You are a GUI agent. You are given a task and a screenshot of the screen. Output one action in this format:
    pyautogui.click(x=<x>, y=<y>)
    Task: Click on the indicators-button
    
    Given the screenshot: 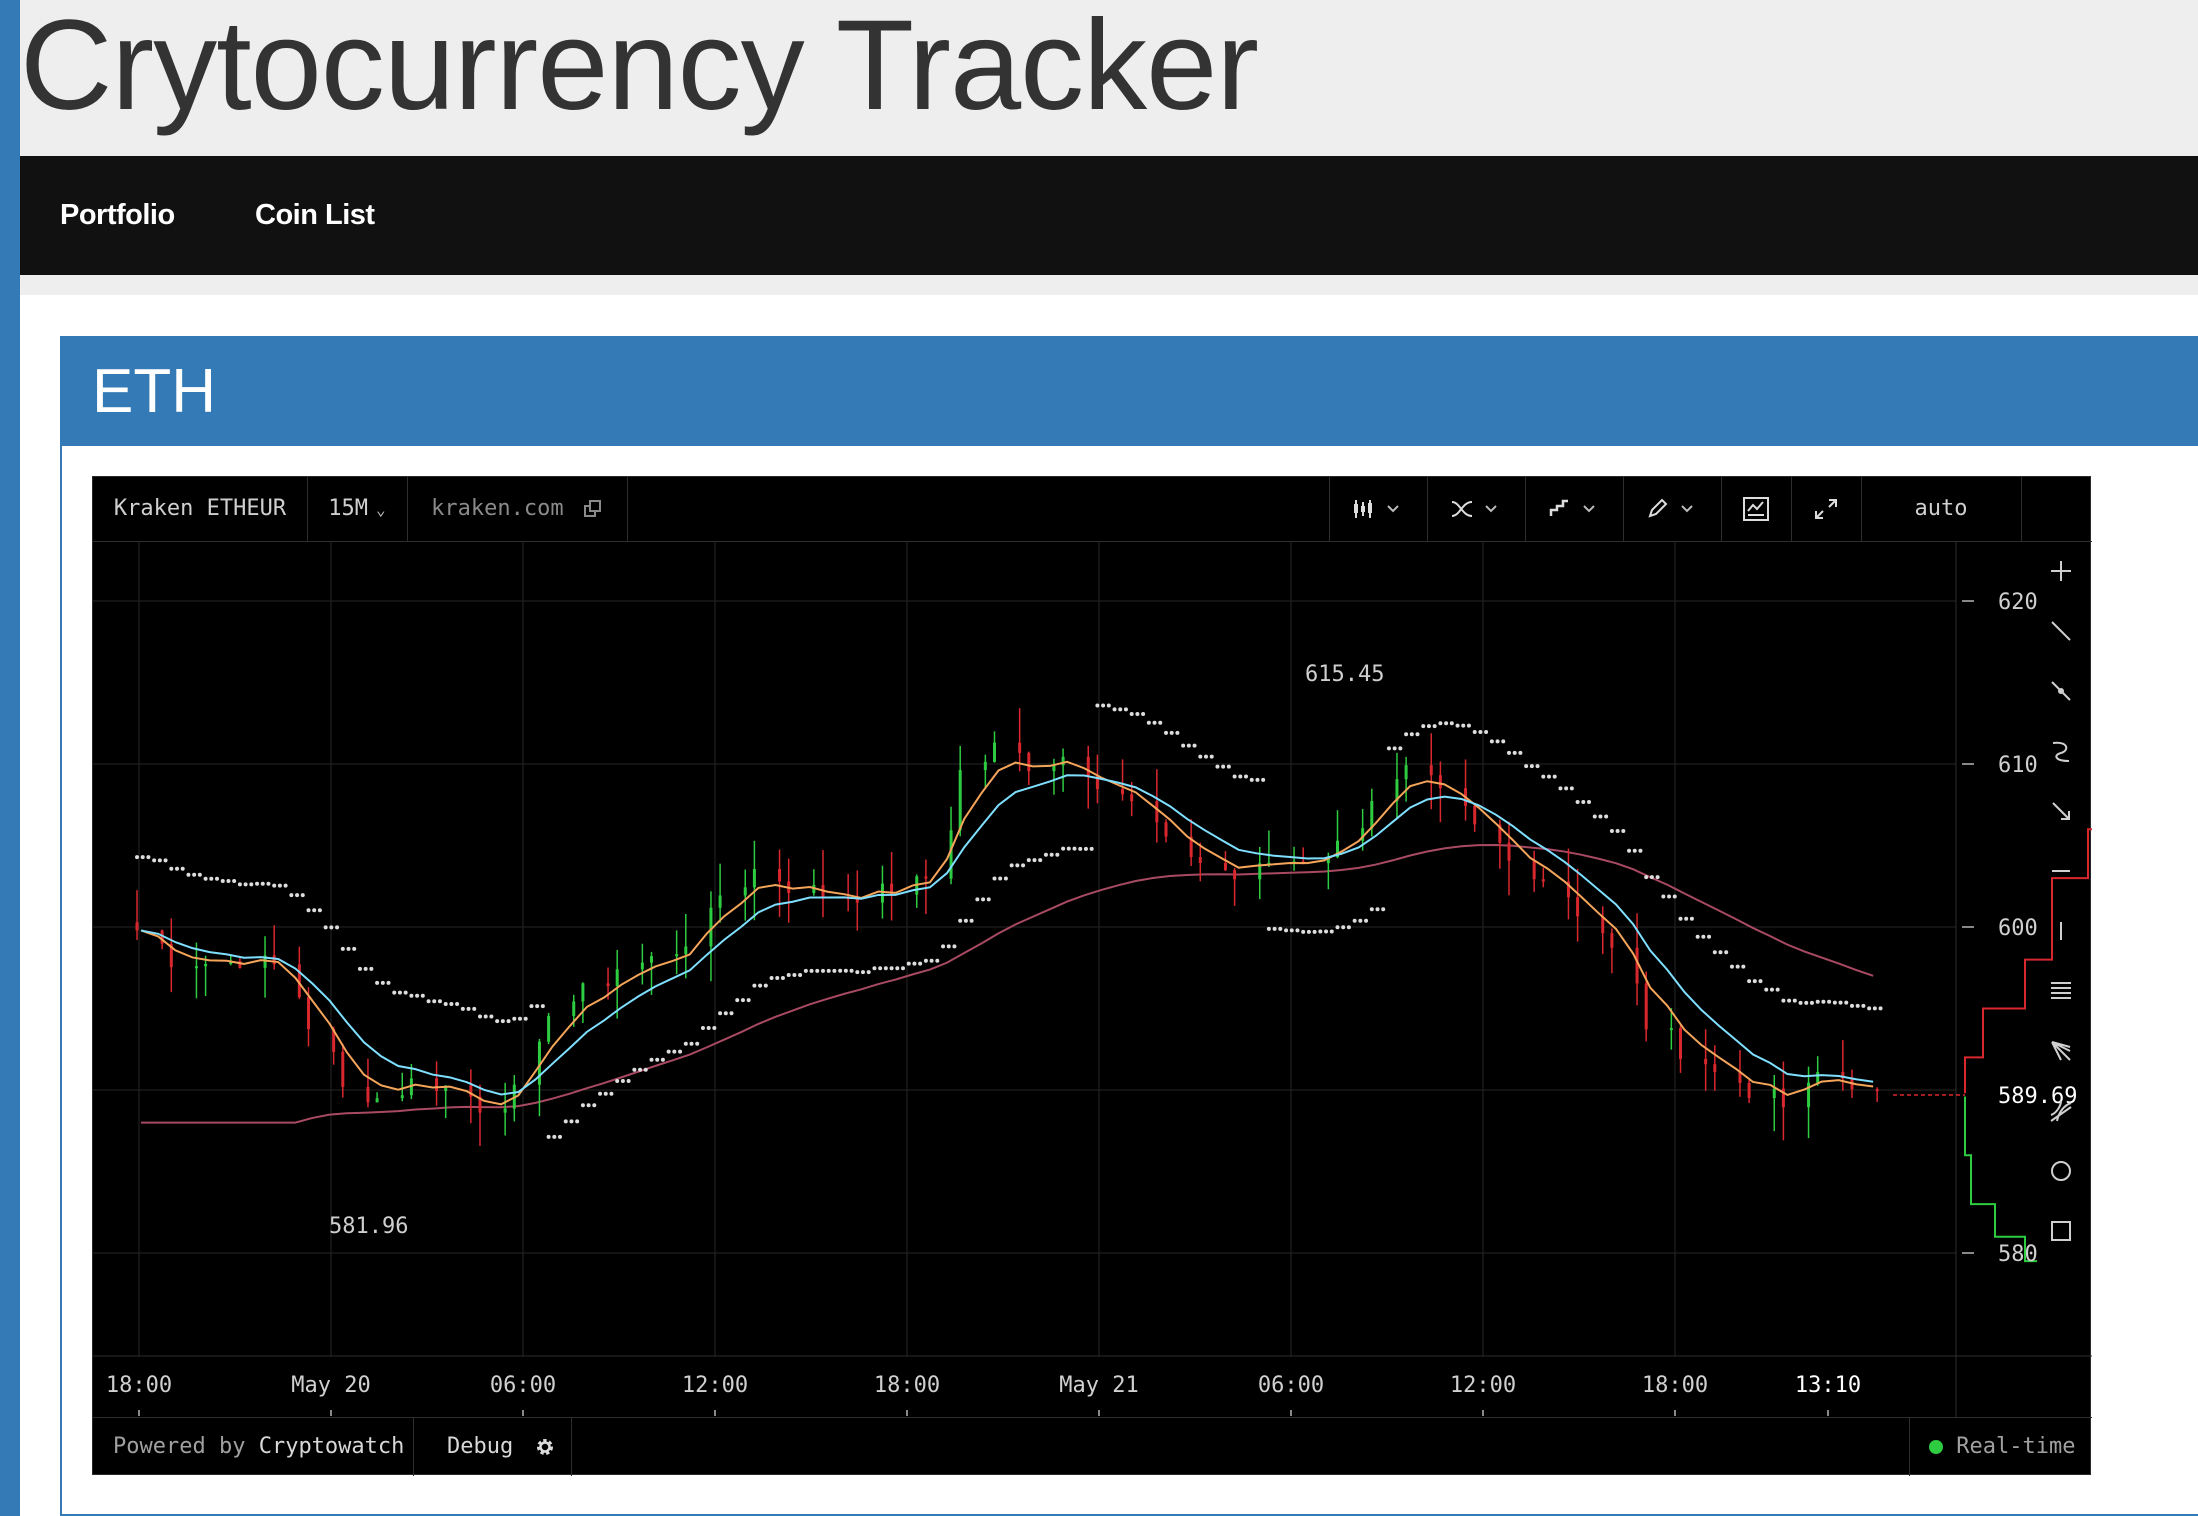 What is the action you would take?
    pyautogui.click(x=1476, y=509)
    